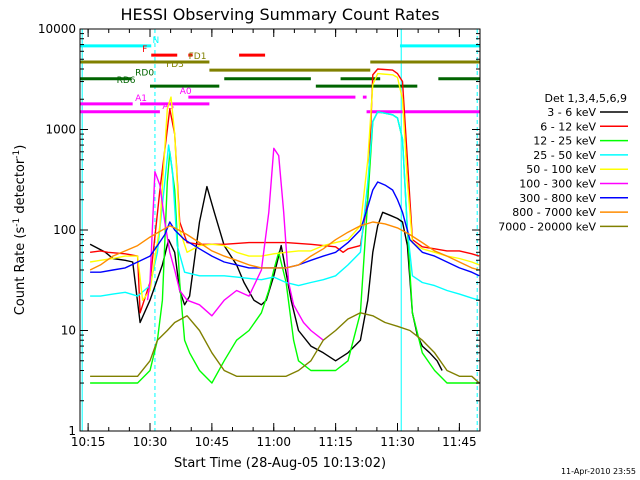 This screenshot has height=480, width=640. Describe the element at coordinates (88, 442) in the screenshot. I see `x-tick-label: 10:15` at that location.